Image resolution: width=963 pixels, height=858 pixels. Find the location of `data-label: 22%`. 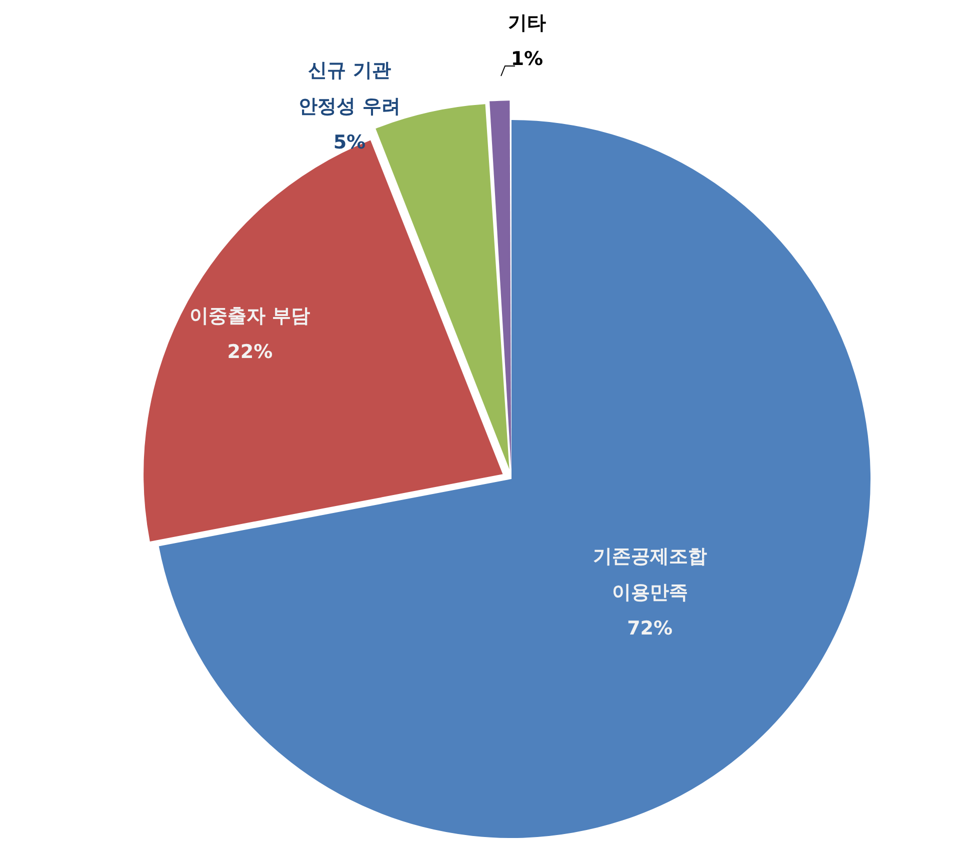

data-label: 22% is located at coordinates (250, 352).